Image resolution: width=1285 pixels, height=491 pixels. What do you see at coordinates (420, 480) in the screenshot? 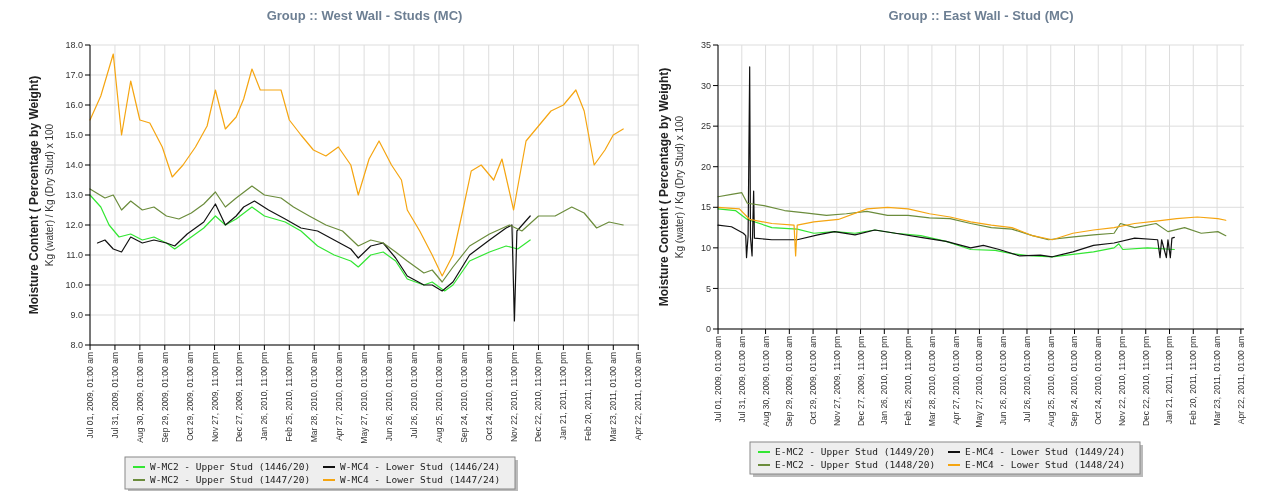
I see `legend-label: W-MC4 - Lower Stud (1447/24)` at bounding box center [420, 480].